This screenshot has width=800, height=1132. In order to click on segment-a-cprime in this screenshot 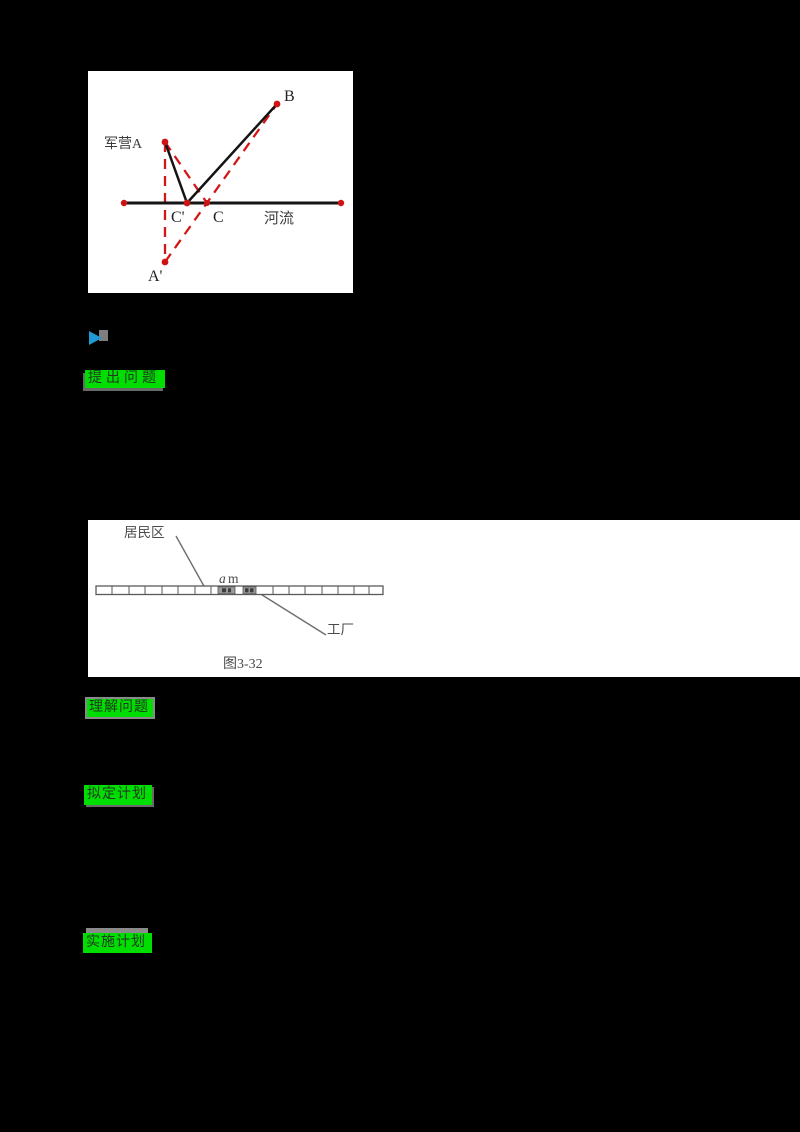, I will do `click(176, 172)`.